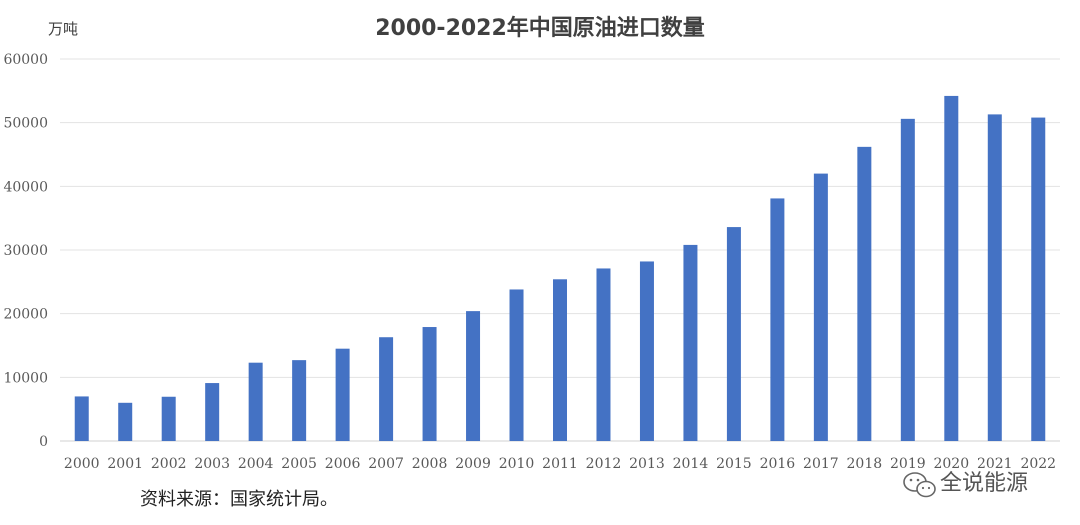  I want to click on y-axis-unit-label: 万吨, so click(63, 29).